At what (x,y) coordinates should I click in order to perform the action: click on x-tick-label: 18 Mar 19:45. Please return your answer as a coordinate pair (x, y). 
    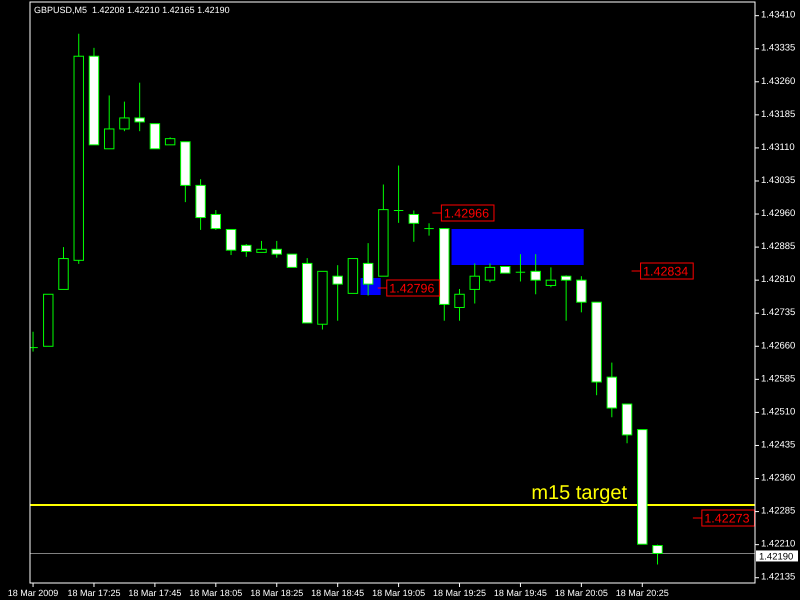
    Looking at the image, I should click on (520, 593).